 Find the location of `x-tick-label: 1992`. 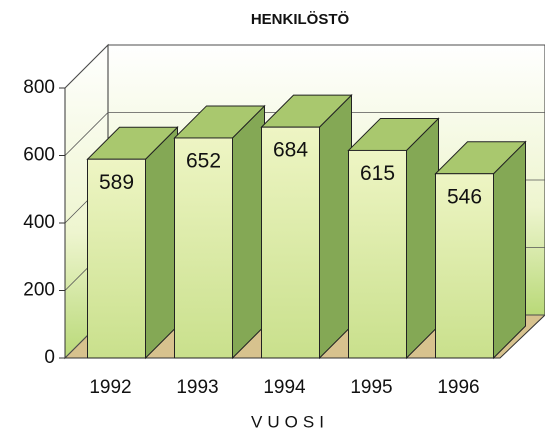

x-tick-label: 1992 is located at coordinates (110, 387).